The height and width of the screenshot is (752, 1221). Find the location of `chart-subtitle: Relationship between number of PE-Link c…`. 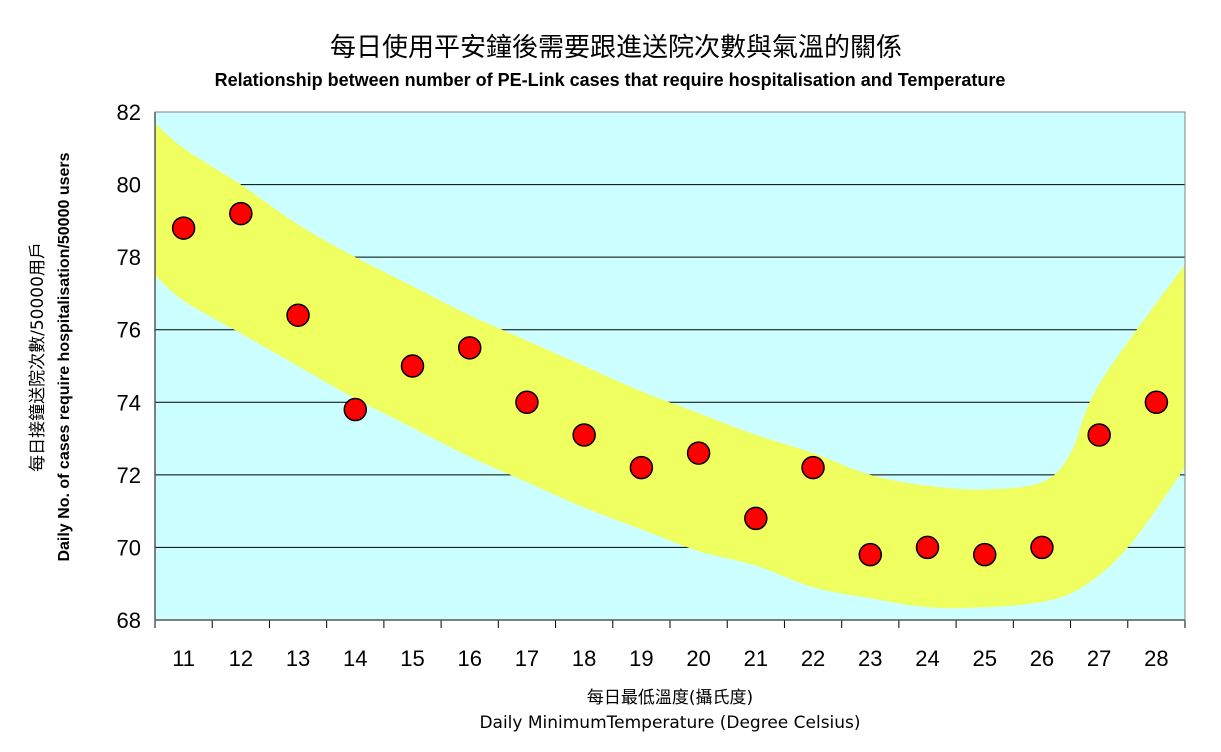

chart-subtitle: Relationship between number of PE-Link c… is located at coordinates (610, 80).